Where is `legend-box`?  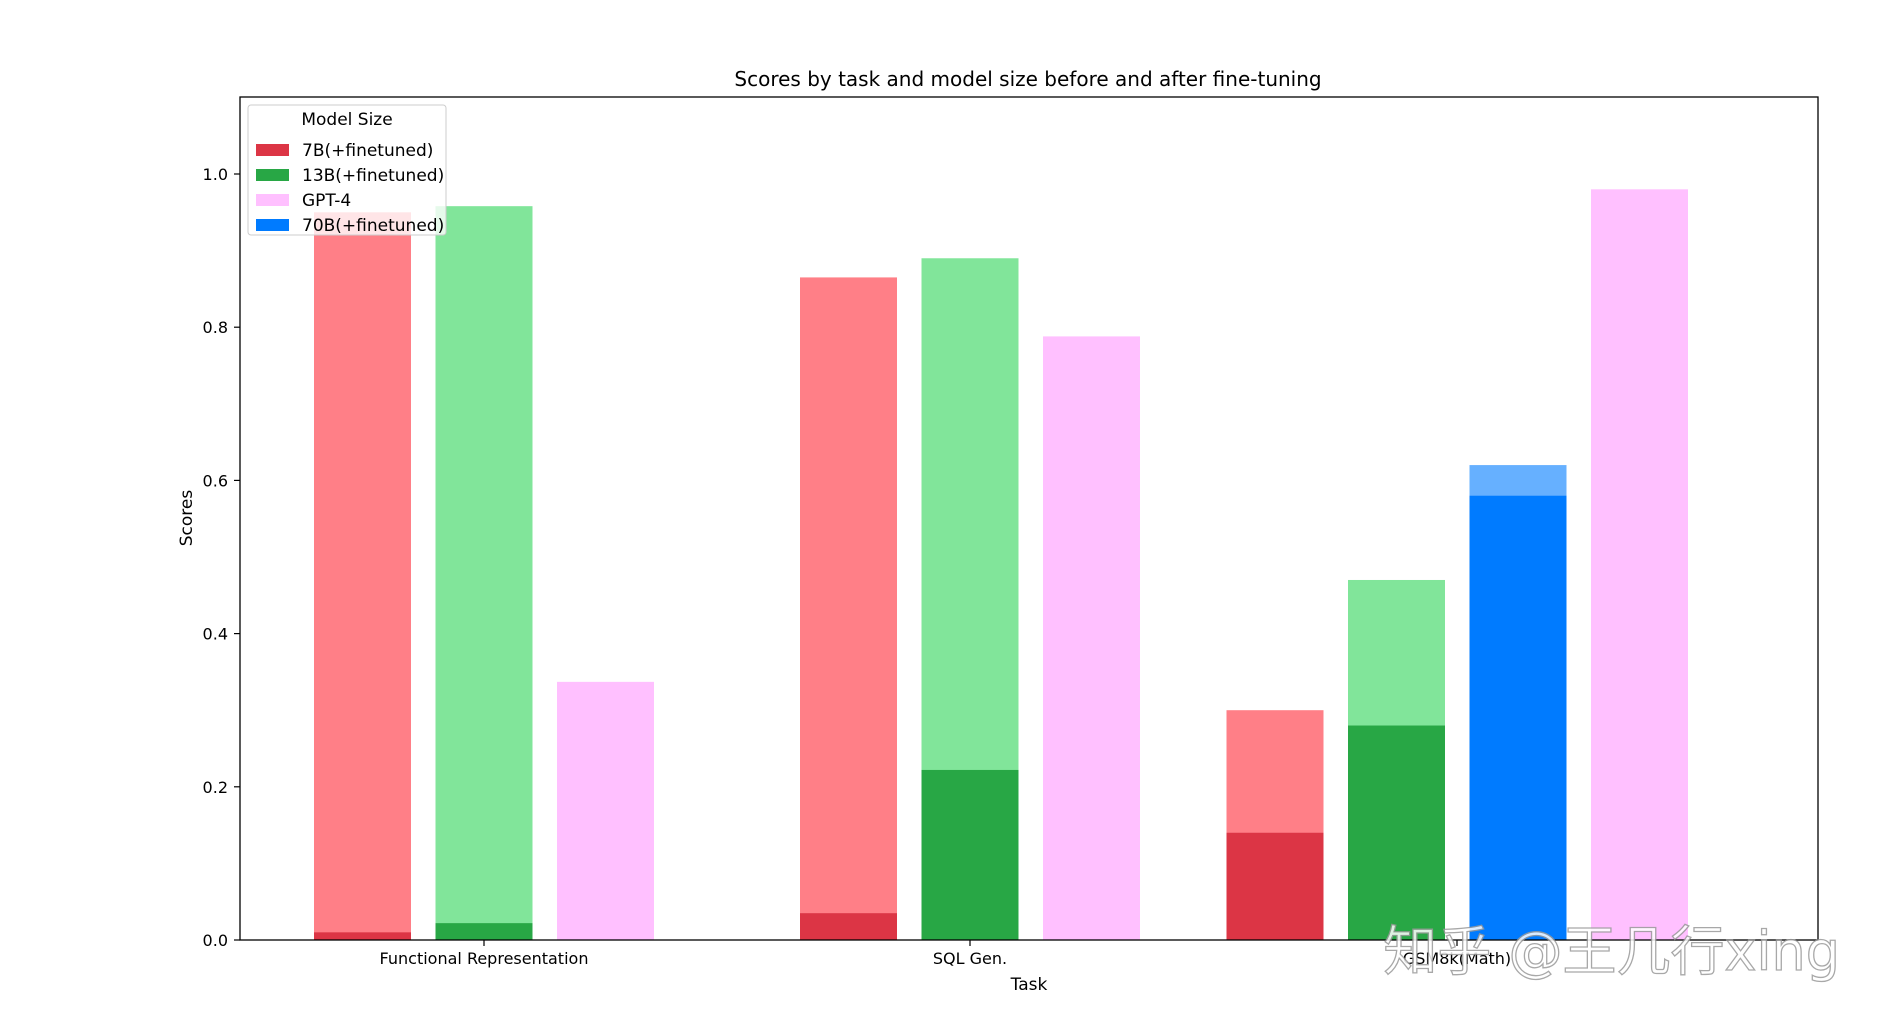
legend-box is located at coordinates (347, 170).